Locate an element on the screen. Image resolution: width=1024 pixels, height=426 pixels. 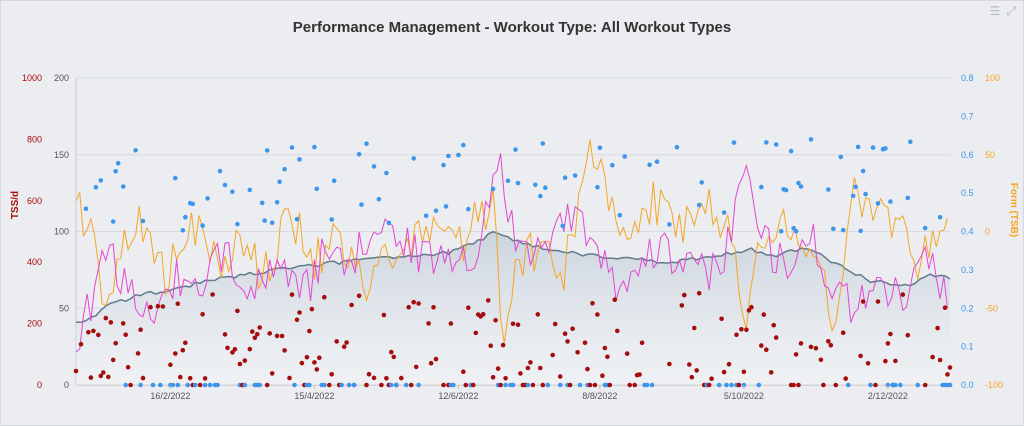
if-tick-label: 0.2 is located at coordinates (967, 308).